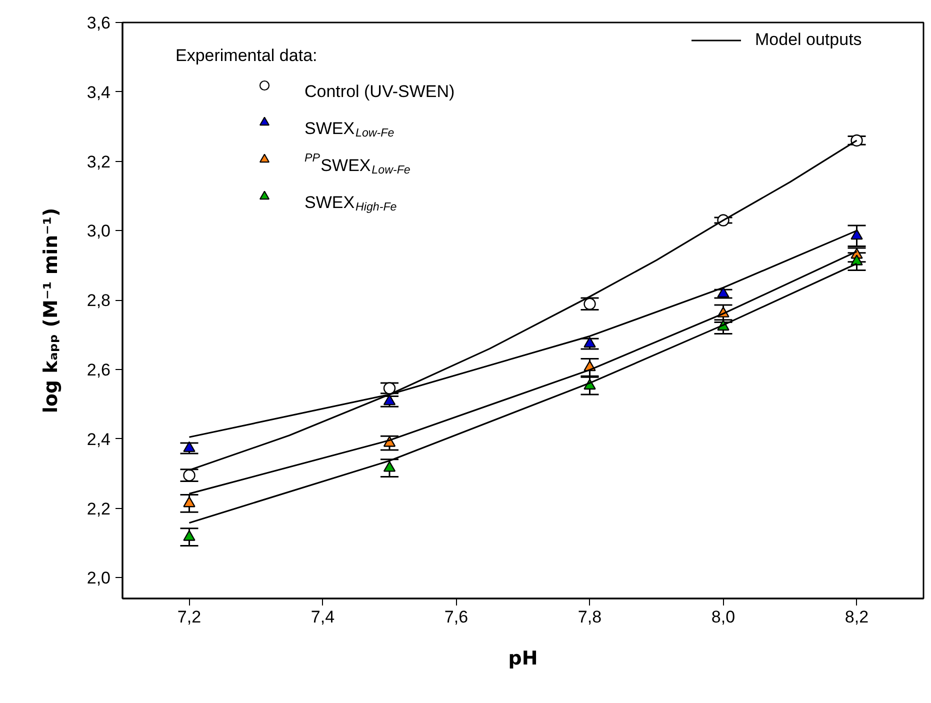 This screenshot has width=931, height=703. I want to click on y-tick-label: 2,6, so click(98, 370).